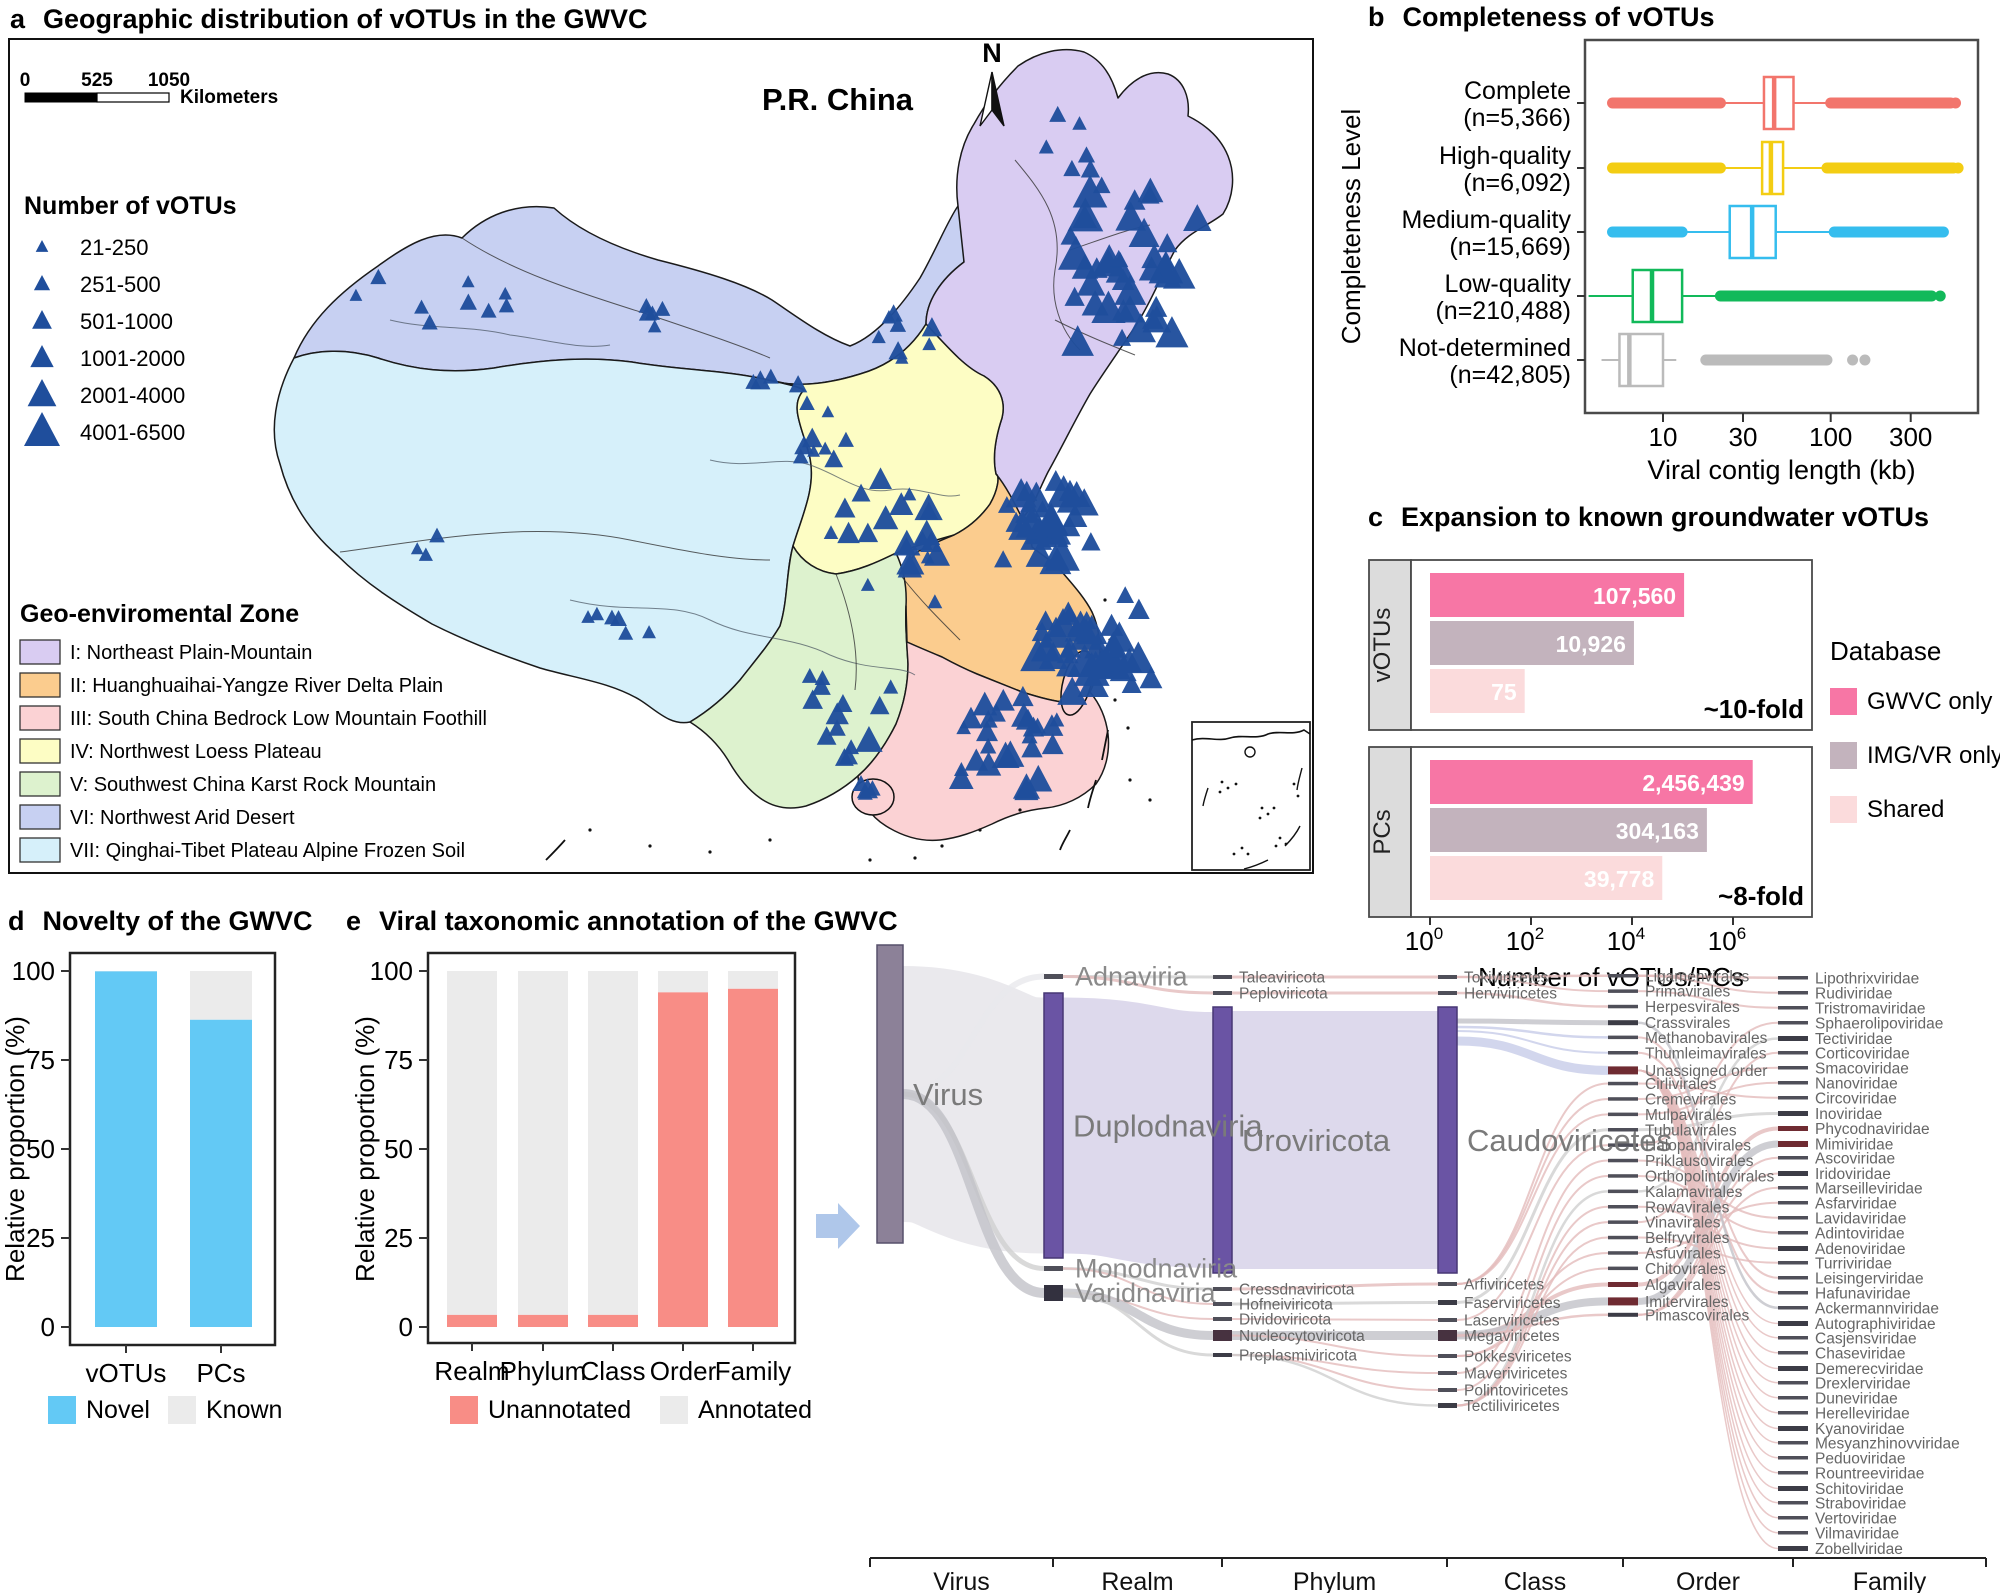 The width and height of the screenshot is (2000, 1593). What do you see at coordinates (398, 1238) in the screenshot?
I see `y-tick-label: 25` at bounding box center [398, 1238].